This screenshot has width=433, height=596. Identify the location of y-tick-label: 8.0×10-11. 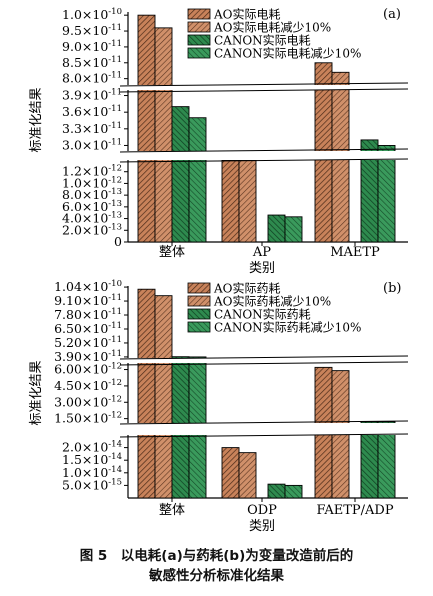
(92, 78).